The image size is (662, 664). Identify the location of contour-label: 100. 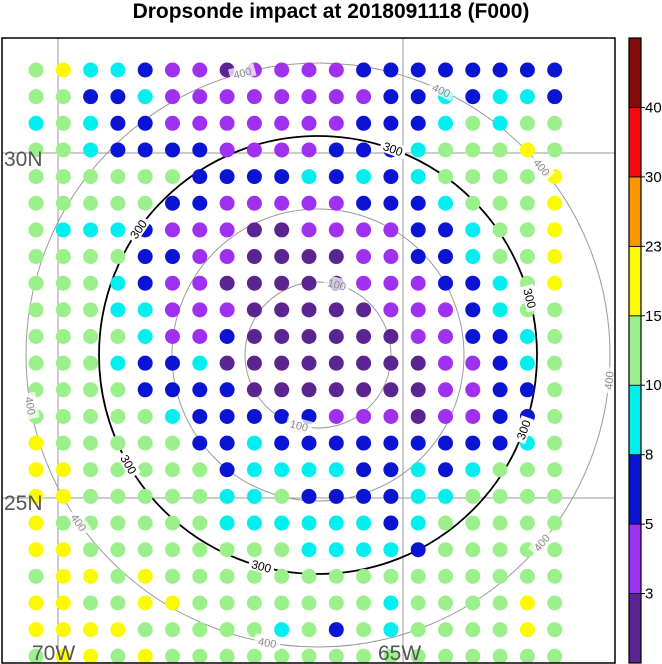
(337, 284).